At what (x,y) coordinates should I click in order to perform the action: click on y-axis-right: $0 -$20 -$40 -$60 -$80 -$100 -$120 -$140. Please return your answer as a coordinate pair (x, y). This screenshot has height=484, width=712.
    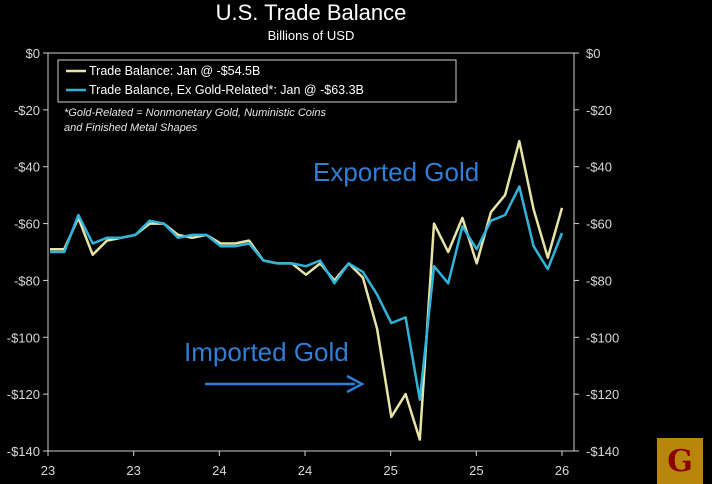
    Looking at the image, I should click on (596, 252).